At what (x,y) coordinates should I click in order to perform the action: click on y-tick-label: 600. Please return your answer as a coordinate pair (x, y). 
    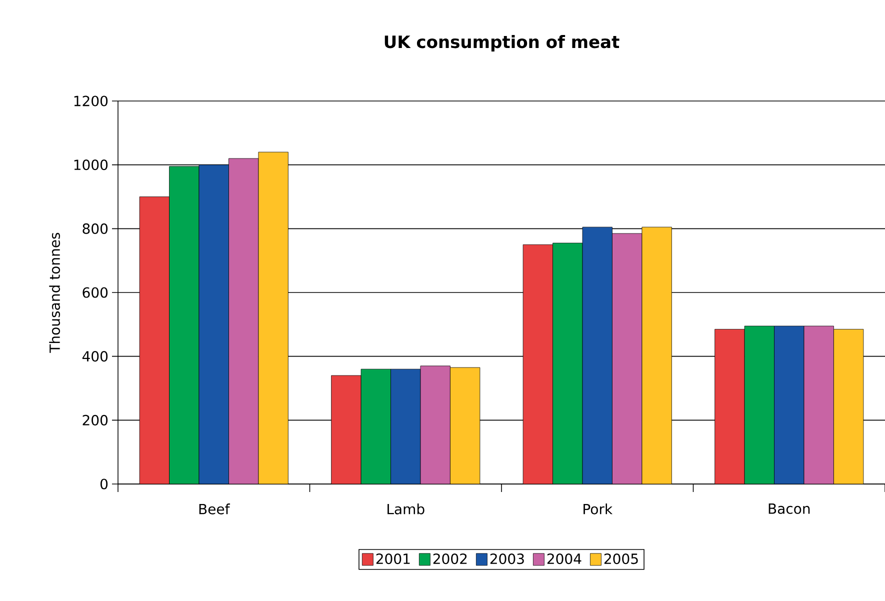
    Looking at the image, I should click on (95, 292).